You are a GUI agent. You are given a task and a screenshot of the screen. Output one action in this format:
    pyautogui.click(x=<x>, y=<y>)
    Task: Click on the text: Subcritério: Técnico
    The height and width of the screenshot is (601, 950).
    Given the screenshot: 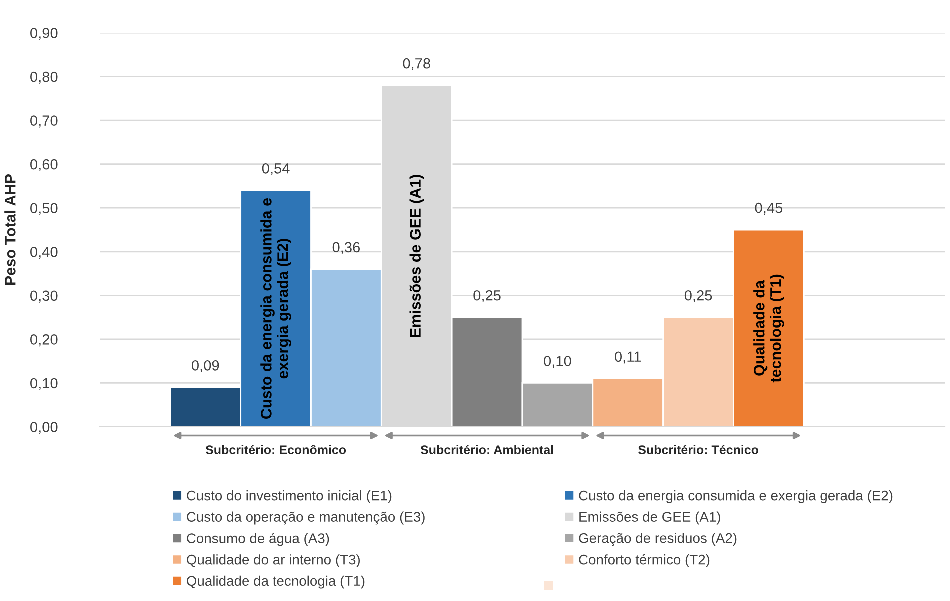 What is the action you would take?
    pyautogui.click(x=698, y=449)
    